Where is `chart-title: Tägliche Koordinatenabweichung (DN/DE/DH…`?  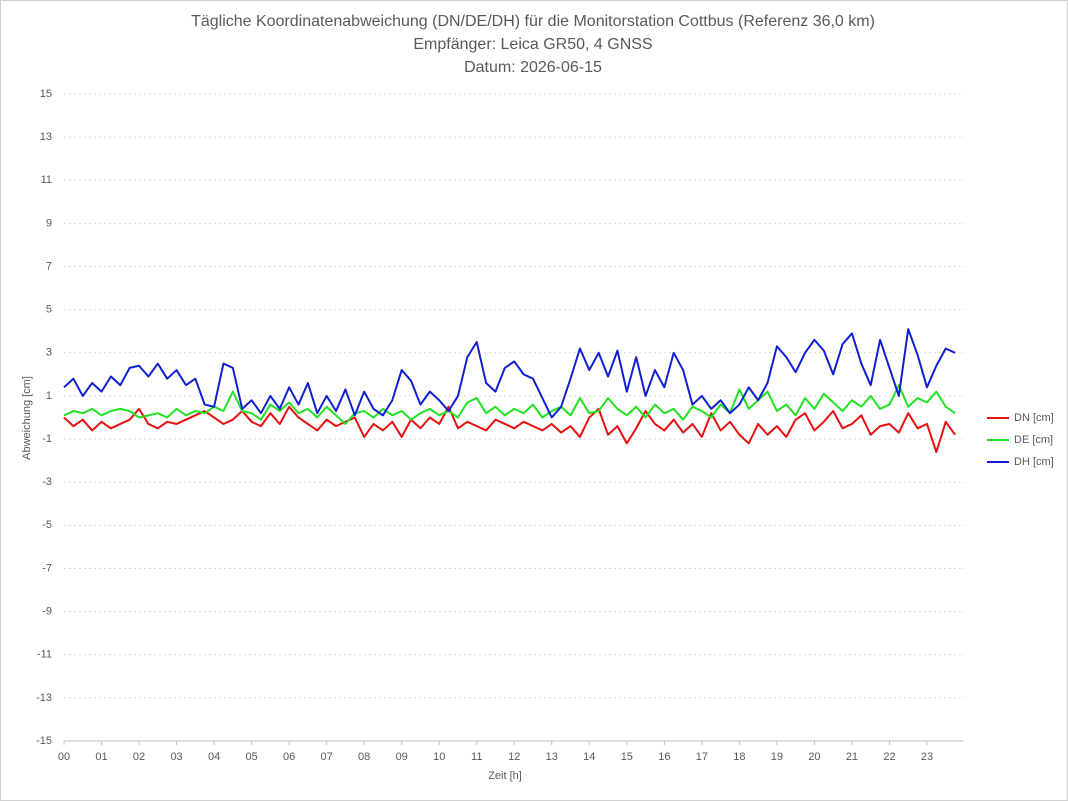
chart-title: Tägliche Koordinatenabweichung (DN/DE/DH… is located at coordinates (533, 21).